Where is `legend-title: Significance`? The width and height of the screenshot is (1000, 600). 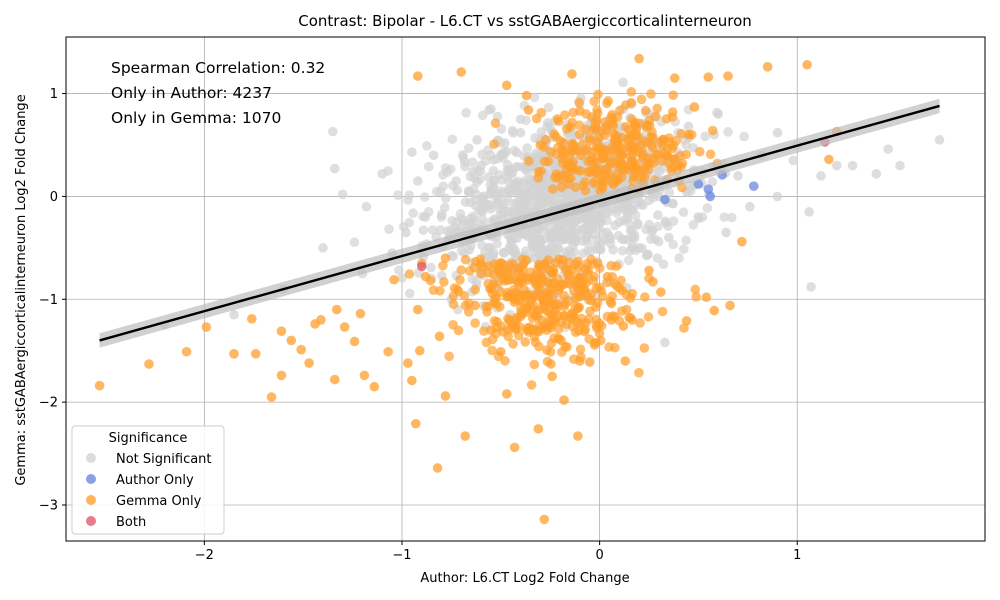 legend-title: Significance is located at coordinates (148, 438).